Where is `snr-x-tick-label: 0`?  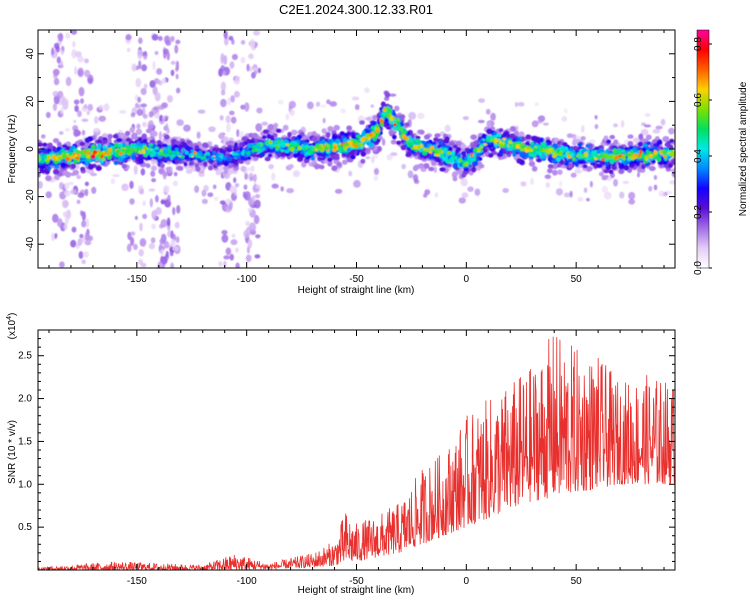
snr-x-tick-label: 0 is located at coordinates (467, 581).